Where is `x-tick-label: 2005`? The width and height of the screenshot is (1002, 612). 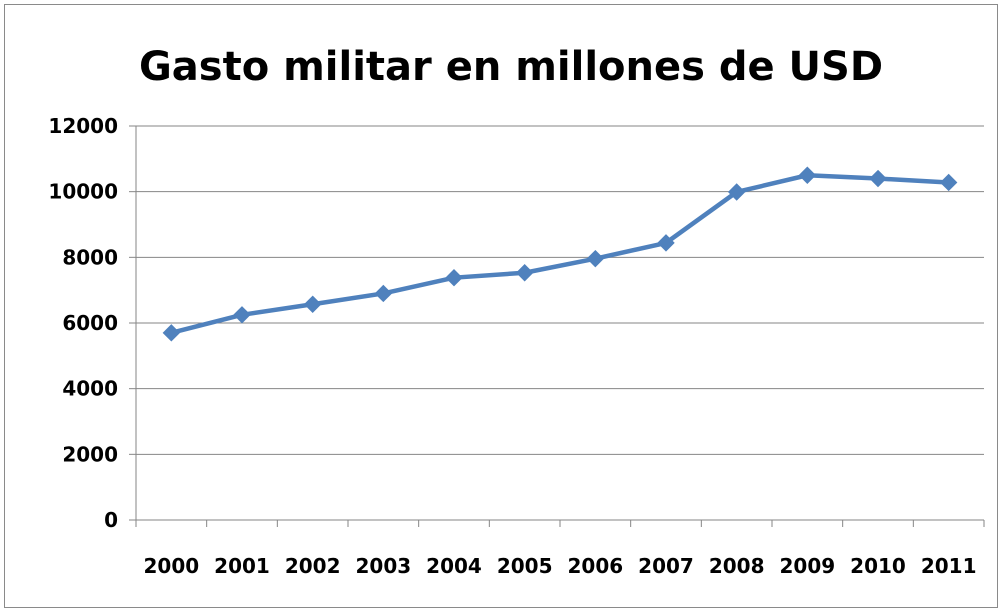
x-tick-label: 2005 is located at coordinates (525, 566).